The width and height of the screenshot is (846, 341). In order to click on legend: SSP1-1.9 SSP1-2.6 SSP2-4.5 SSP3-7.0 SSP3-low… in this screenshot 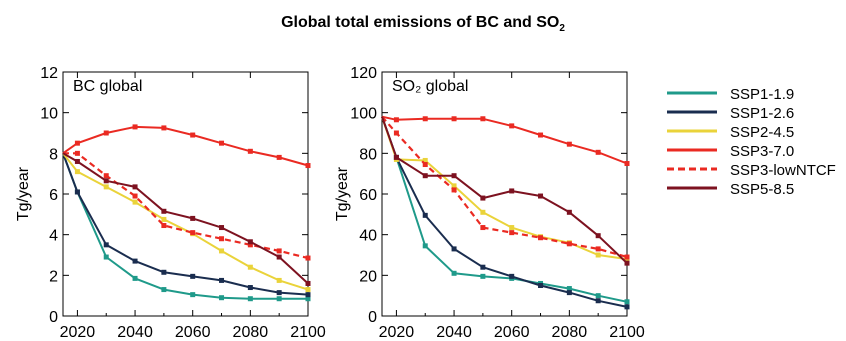, I will do `click(751, 142)`.